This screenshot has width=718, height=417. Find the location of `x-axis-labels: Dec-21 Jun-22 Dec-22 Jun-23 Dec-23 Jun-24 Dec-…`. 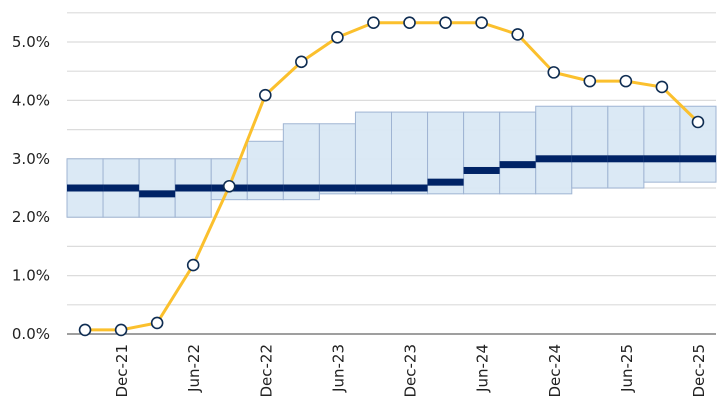

x-axis-labels: Dec-21 Jun-22 Dec-22 Jun-23 Dec-23 Jun-24 Dec-… is located at coordinates (410, 371).